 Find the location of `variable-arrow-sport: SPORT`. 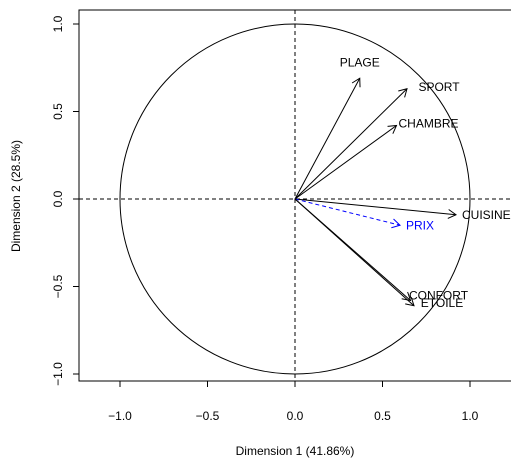

variable-arrow-sport: SPORT is located at coordinates (377, 140).